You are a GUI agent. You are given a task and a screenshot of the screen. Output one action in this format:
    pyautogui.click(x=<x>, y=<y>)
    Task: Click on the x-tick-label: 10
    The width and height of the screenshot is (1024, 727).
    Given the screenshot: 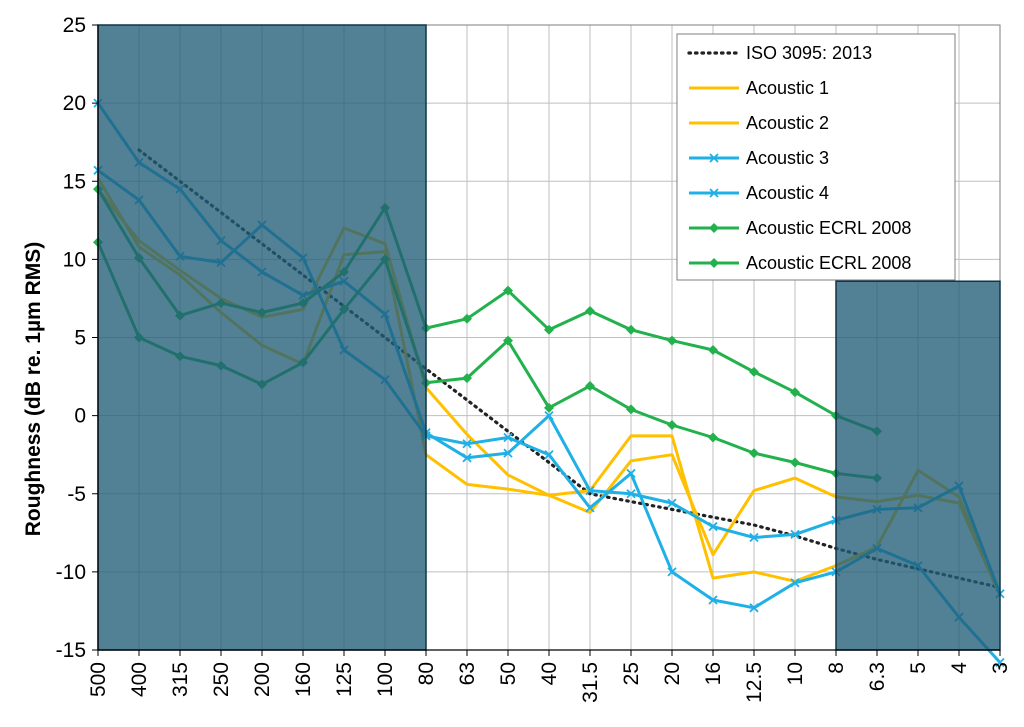 What is the action you would take?
    pyautogui.click(x=795, y=673)
    